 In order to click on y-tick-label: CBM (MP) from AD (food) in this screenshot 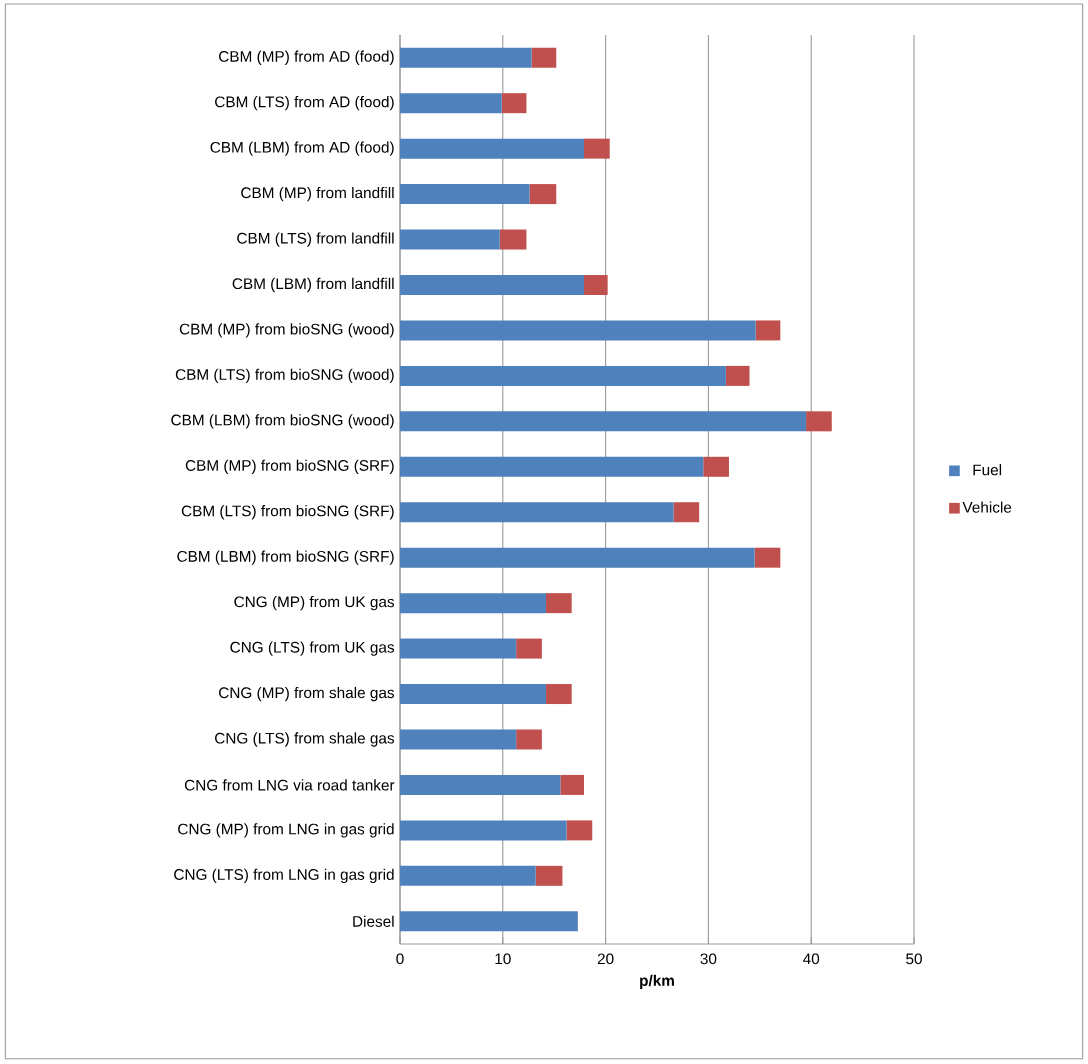, I will do `click(306, 57)`.